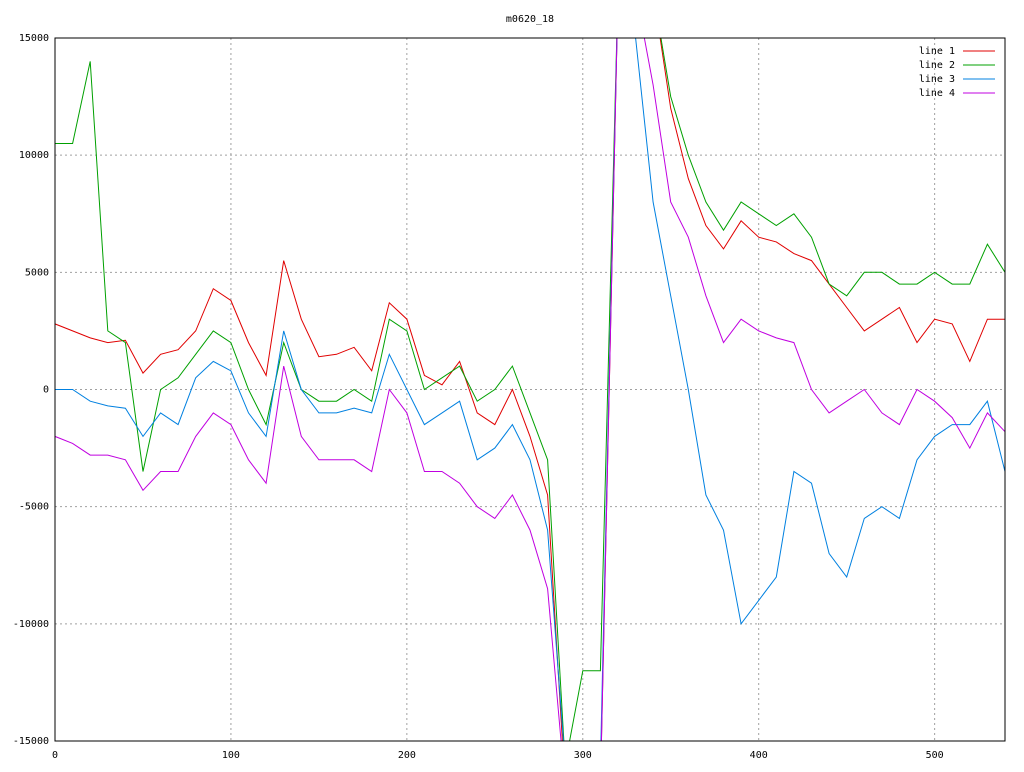 The width and height of the screenshot is (1024, 772). What do you see at coordinates (55, 755) in the screenshot?
I see `x-tick-label: 0` at bounding box center [55, 755].